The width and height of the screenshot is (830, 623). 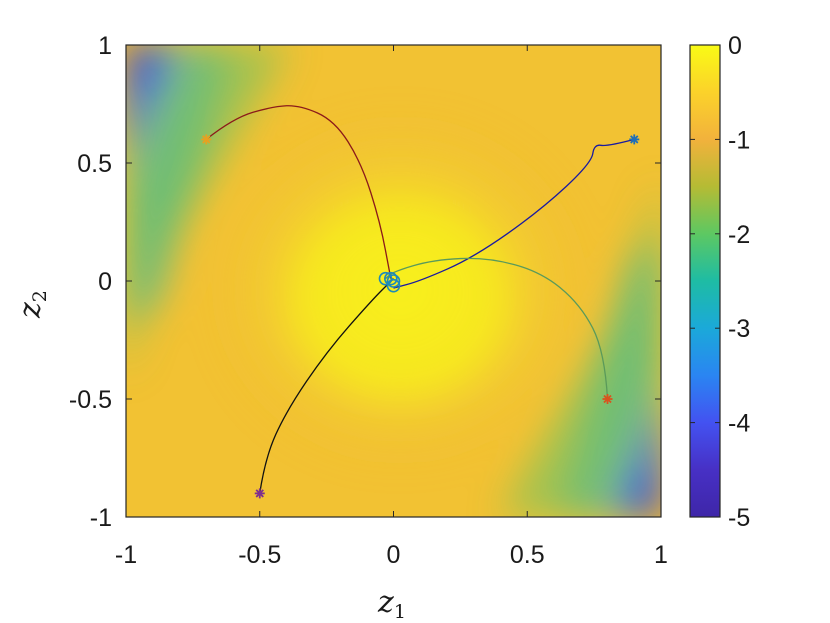 I want to click on colorbar: 0 -1 -2 -3 -4 -5, so click(x=719, y=282).